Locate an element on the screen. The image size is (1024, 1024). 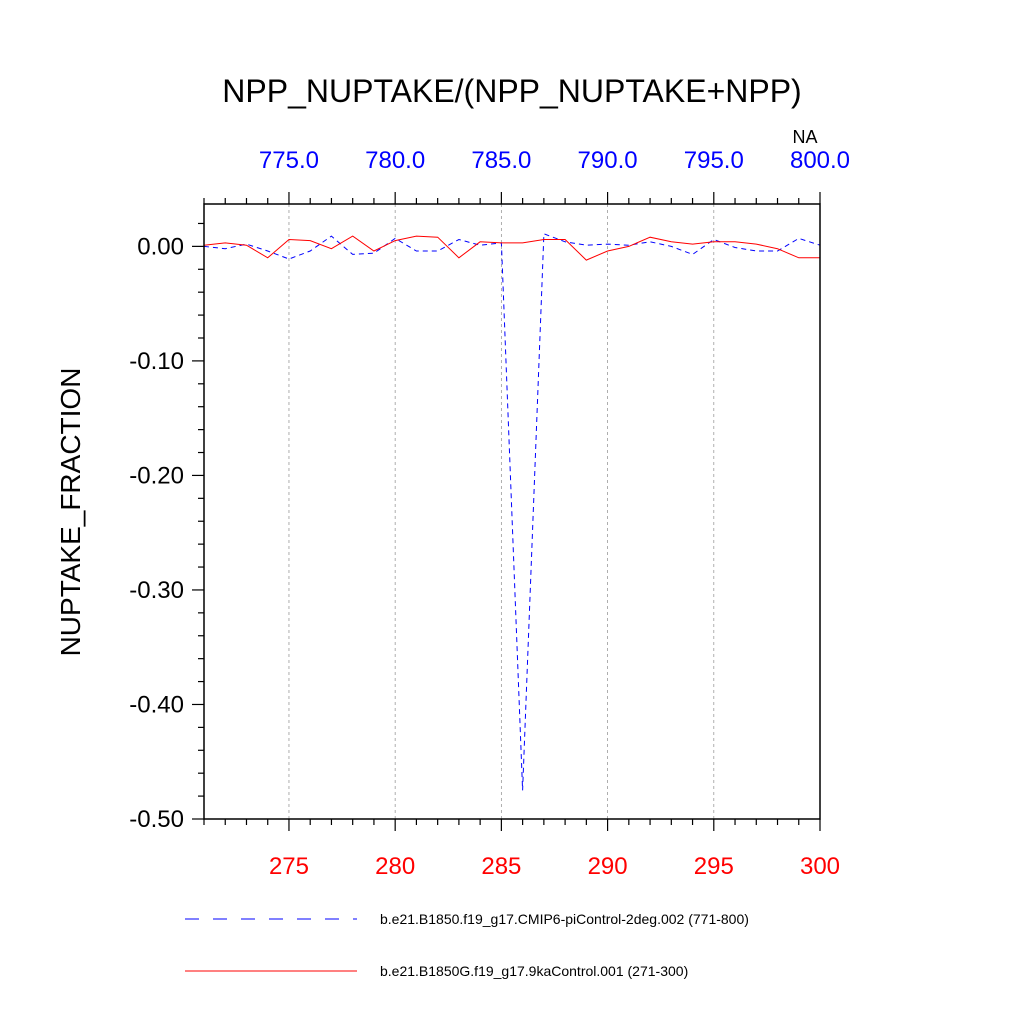
x-top-tick-label: 780.0 is located at coordinates (395, 160).